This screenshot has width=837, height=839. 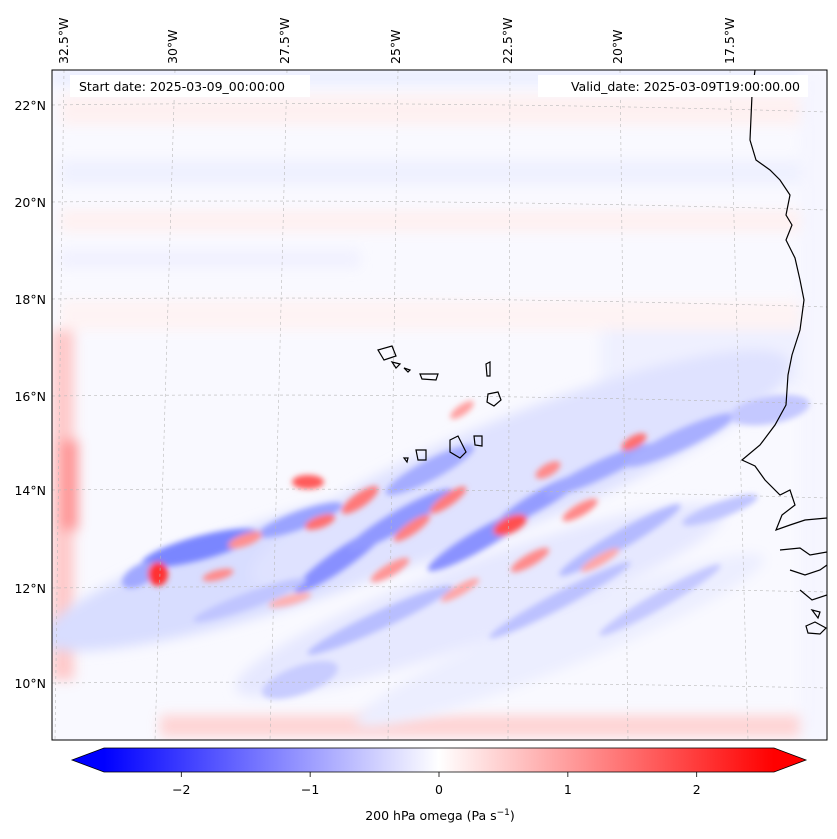 What do you see at coordinates (310, 789) in the screenshot?
I see `colorbar-tick-label: −1` at bounding box center [310, 789].